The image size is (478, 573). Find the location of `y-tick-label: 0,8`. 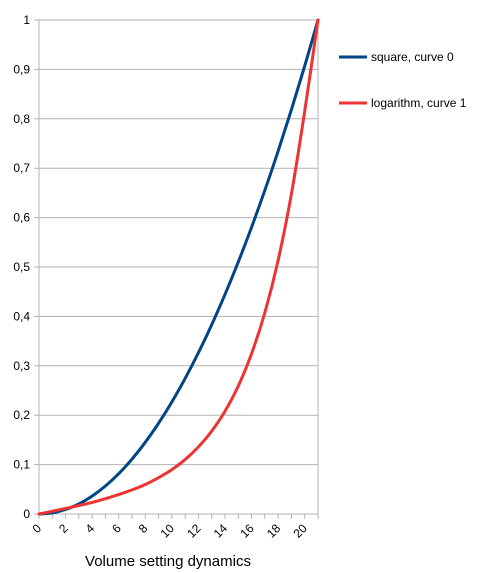

y-tick-label: 0,8 is located at coordinates (21, 119).